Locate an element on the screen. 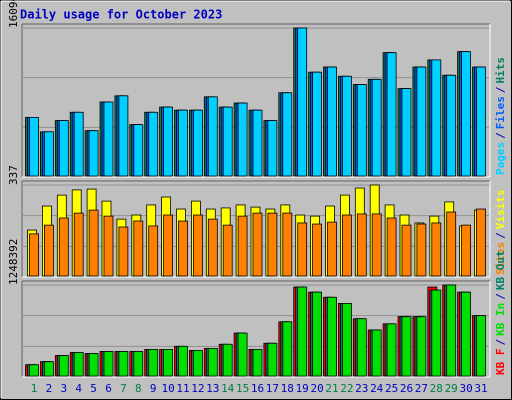 Image resolution: width=512 pixels, height=400 pixels. legend: Sites / Visits is located at coordinates (500, 233).